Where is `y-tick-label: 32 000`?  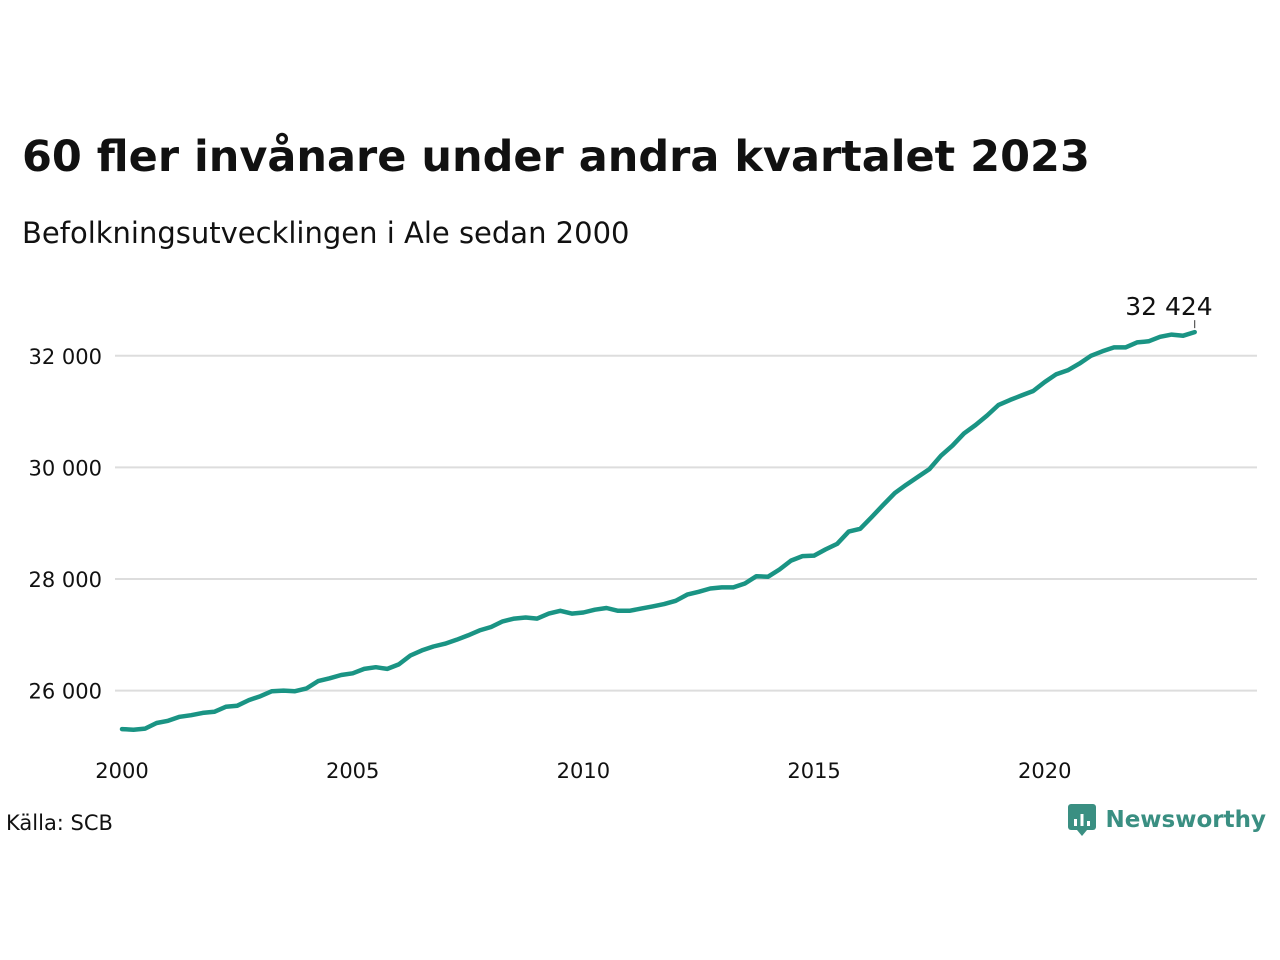 y-tick-label: 32 000 is located at coordinates (65, 357).